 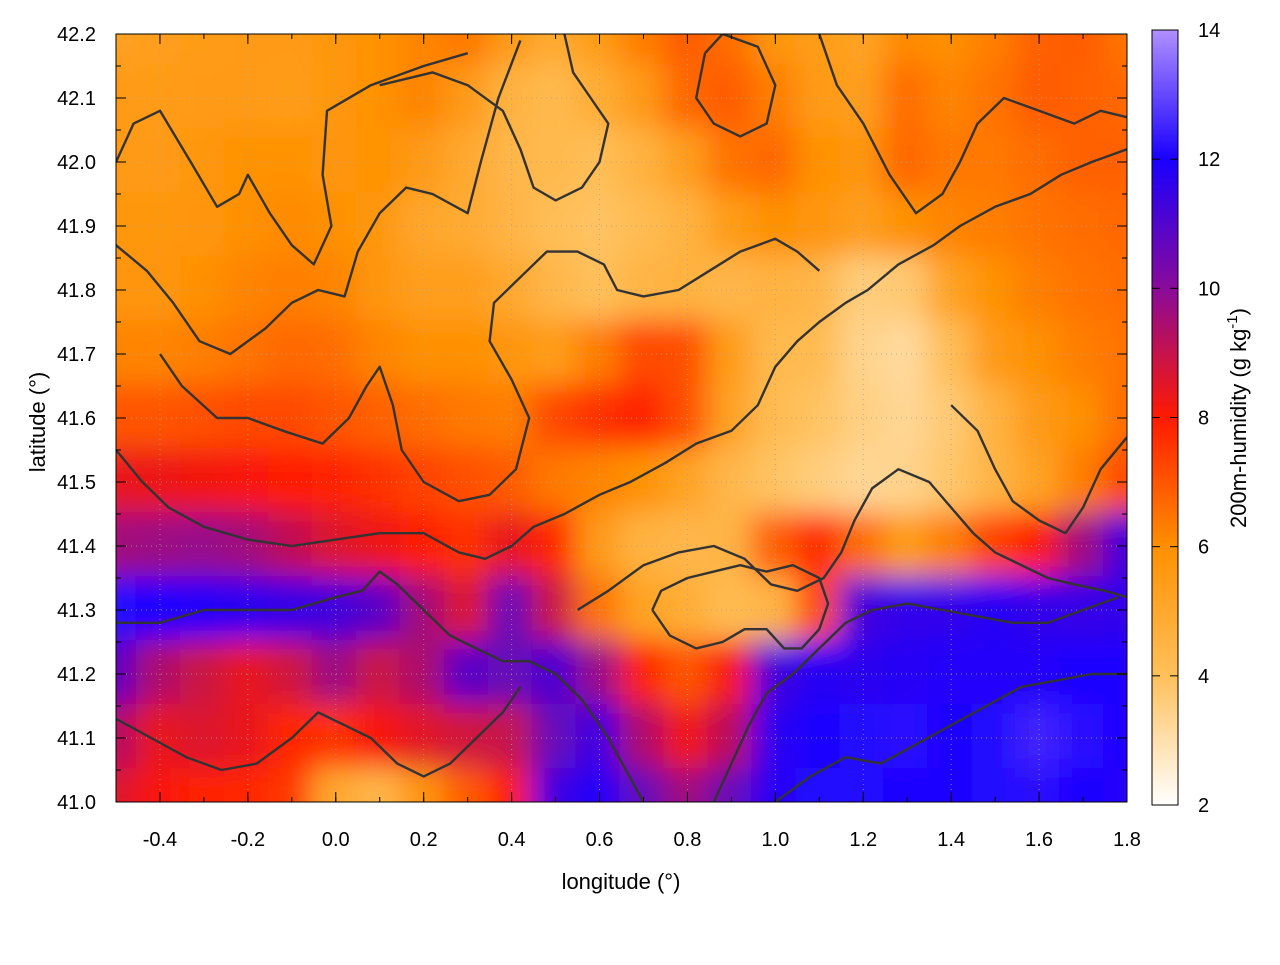 I want to click on y-tick-label: 42.1, so click(x=76, y=99).